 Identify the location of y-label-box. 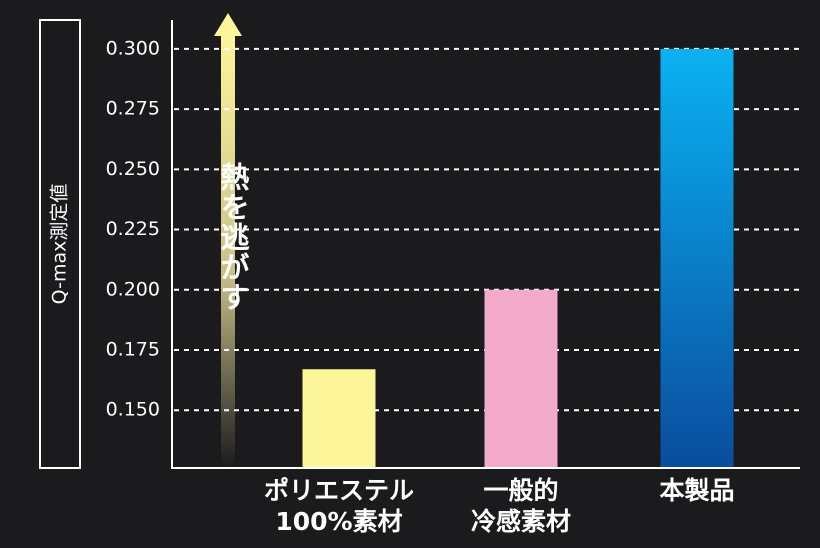
(60, 244).